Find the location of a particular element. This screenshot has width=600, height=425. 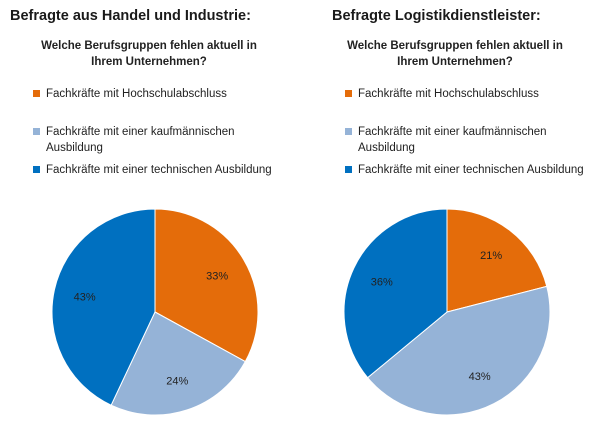

chart-title: Befragte Logistikdienstleister: is located at coordinates (436, 16).